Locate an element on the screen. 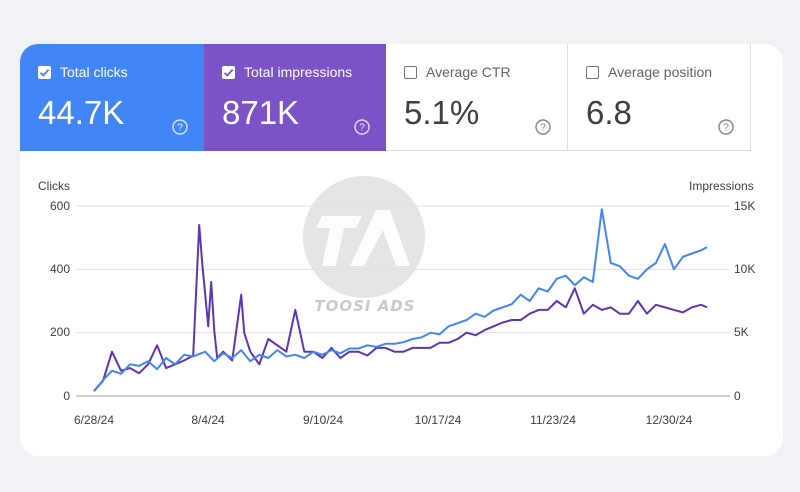  y-axis-title-right: Impressions is located at coordinates (721, 186).